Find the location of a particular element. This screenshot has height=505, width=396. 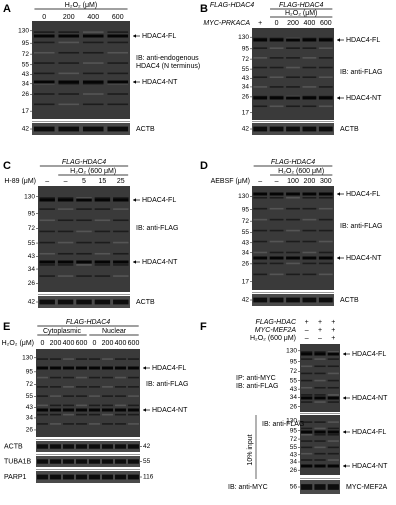

lane-label: 25 is located at coordinates (121, 181).